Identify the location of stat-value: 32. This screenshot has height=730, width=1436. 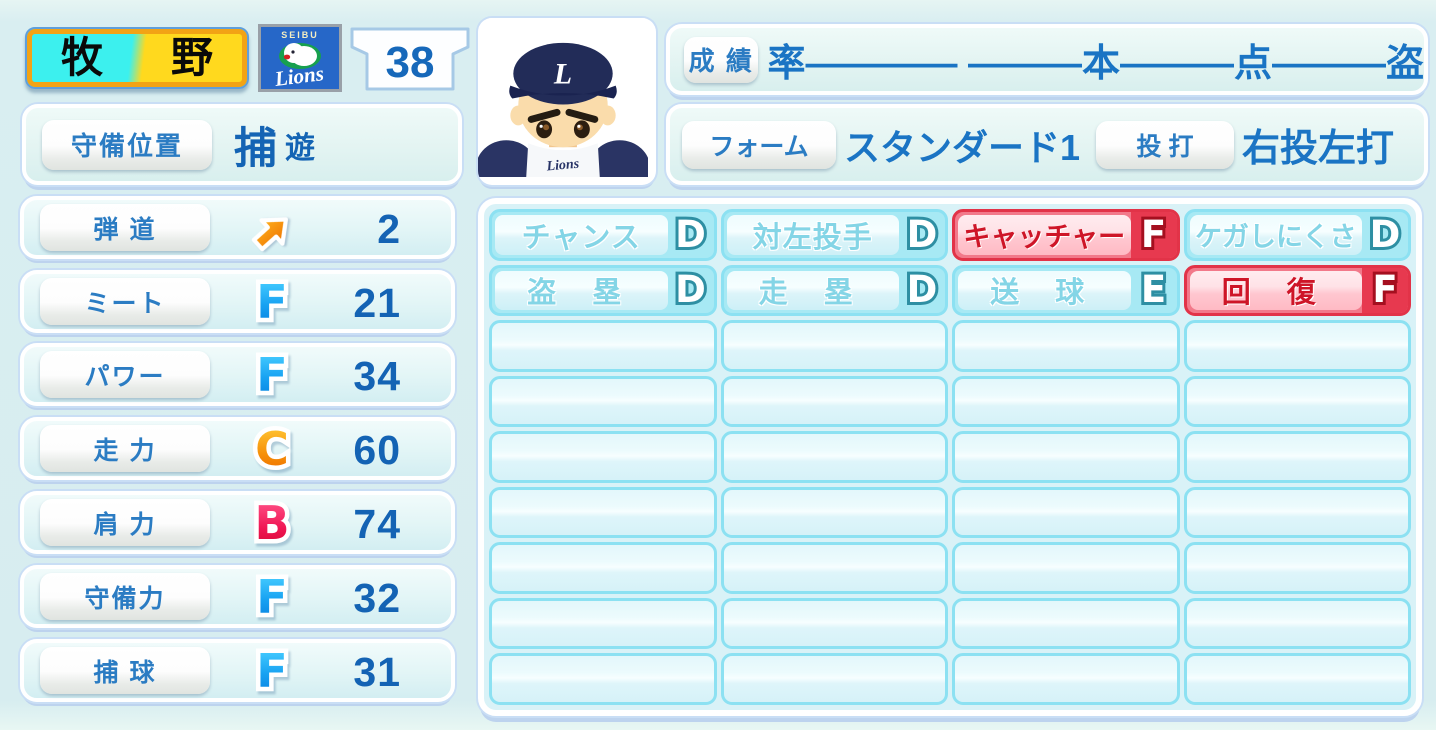
(377, 598).